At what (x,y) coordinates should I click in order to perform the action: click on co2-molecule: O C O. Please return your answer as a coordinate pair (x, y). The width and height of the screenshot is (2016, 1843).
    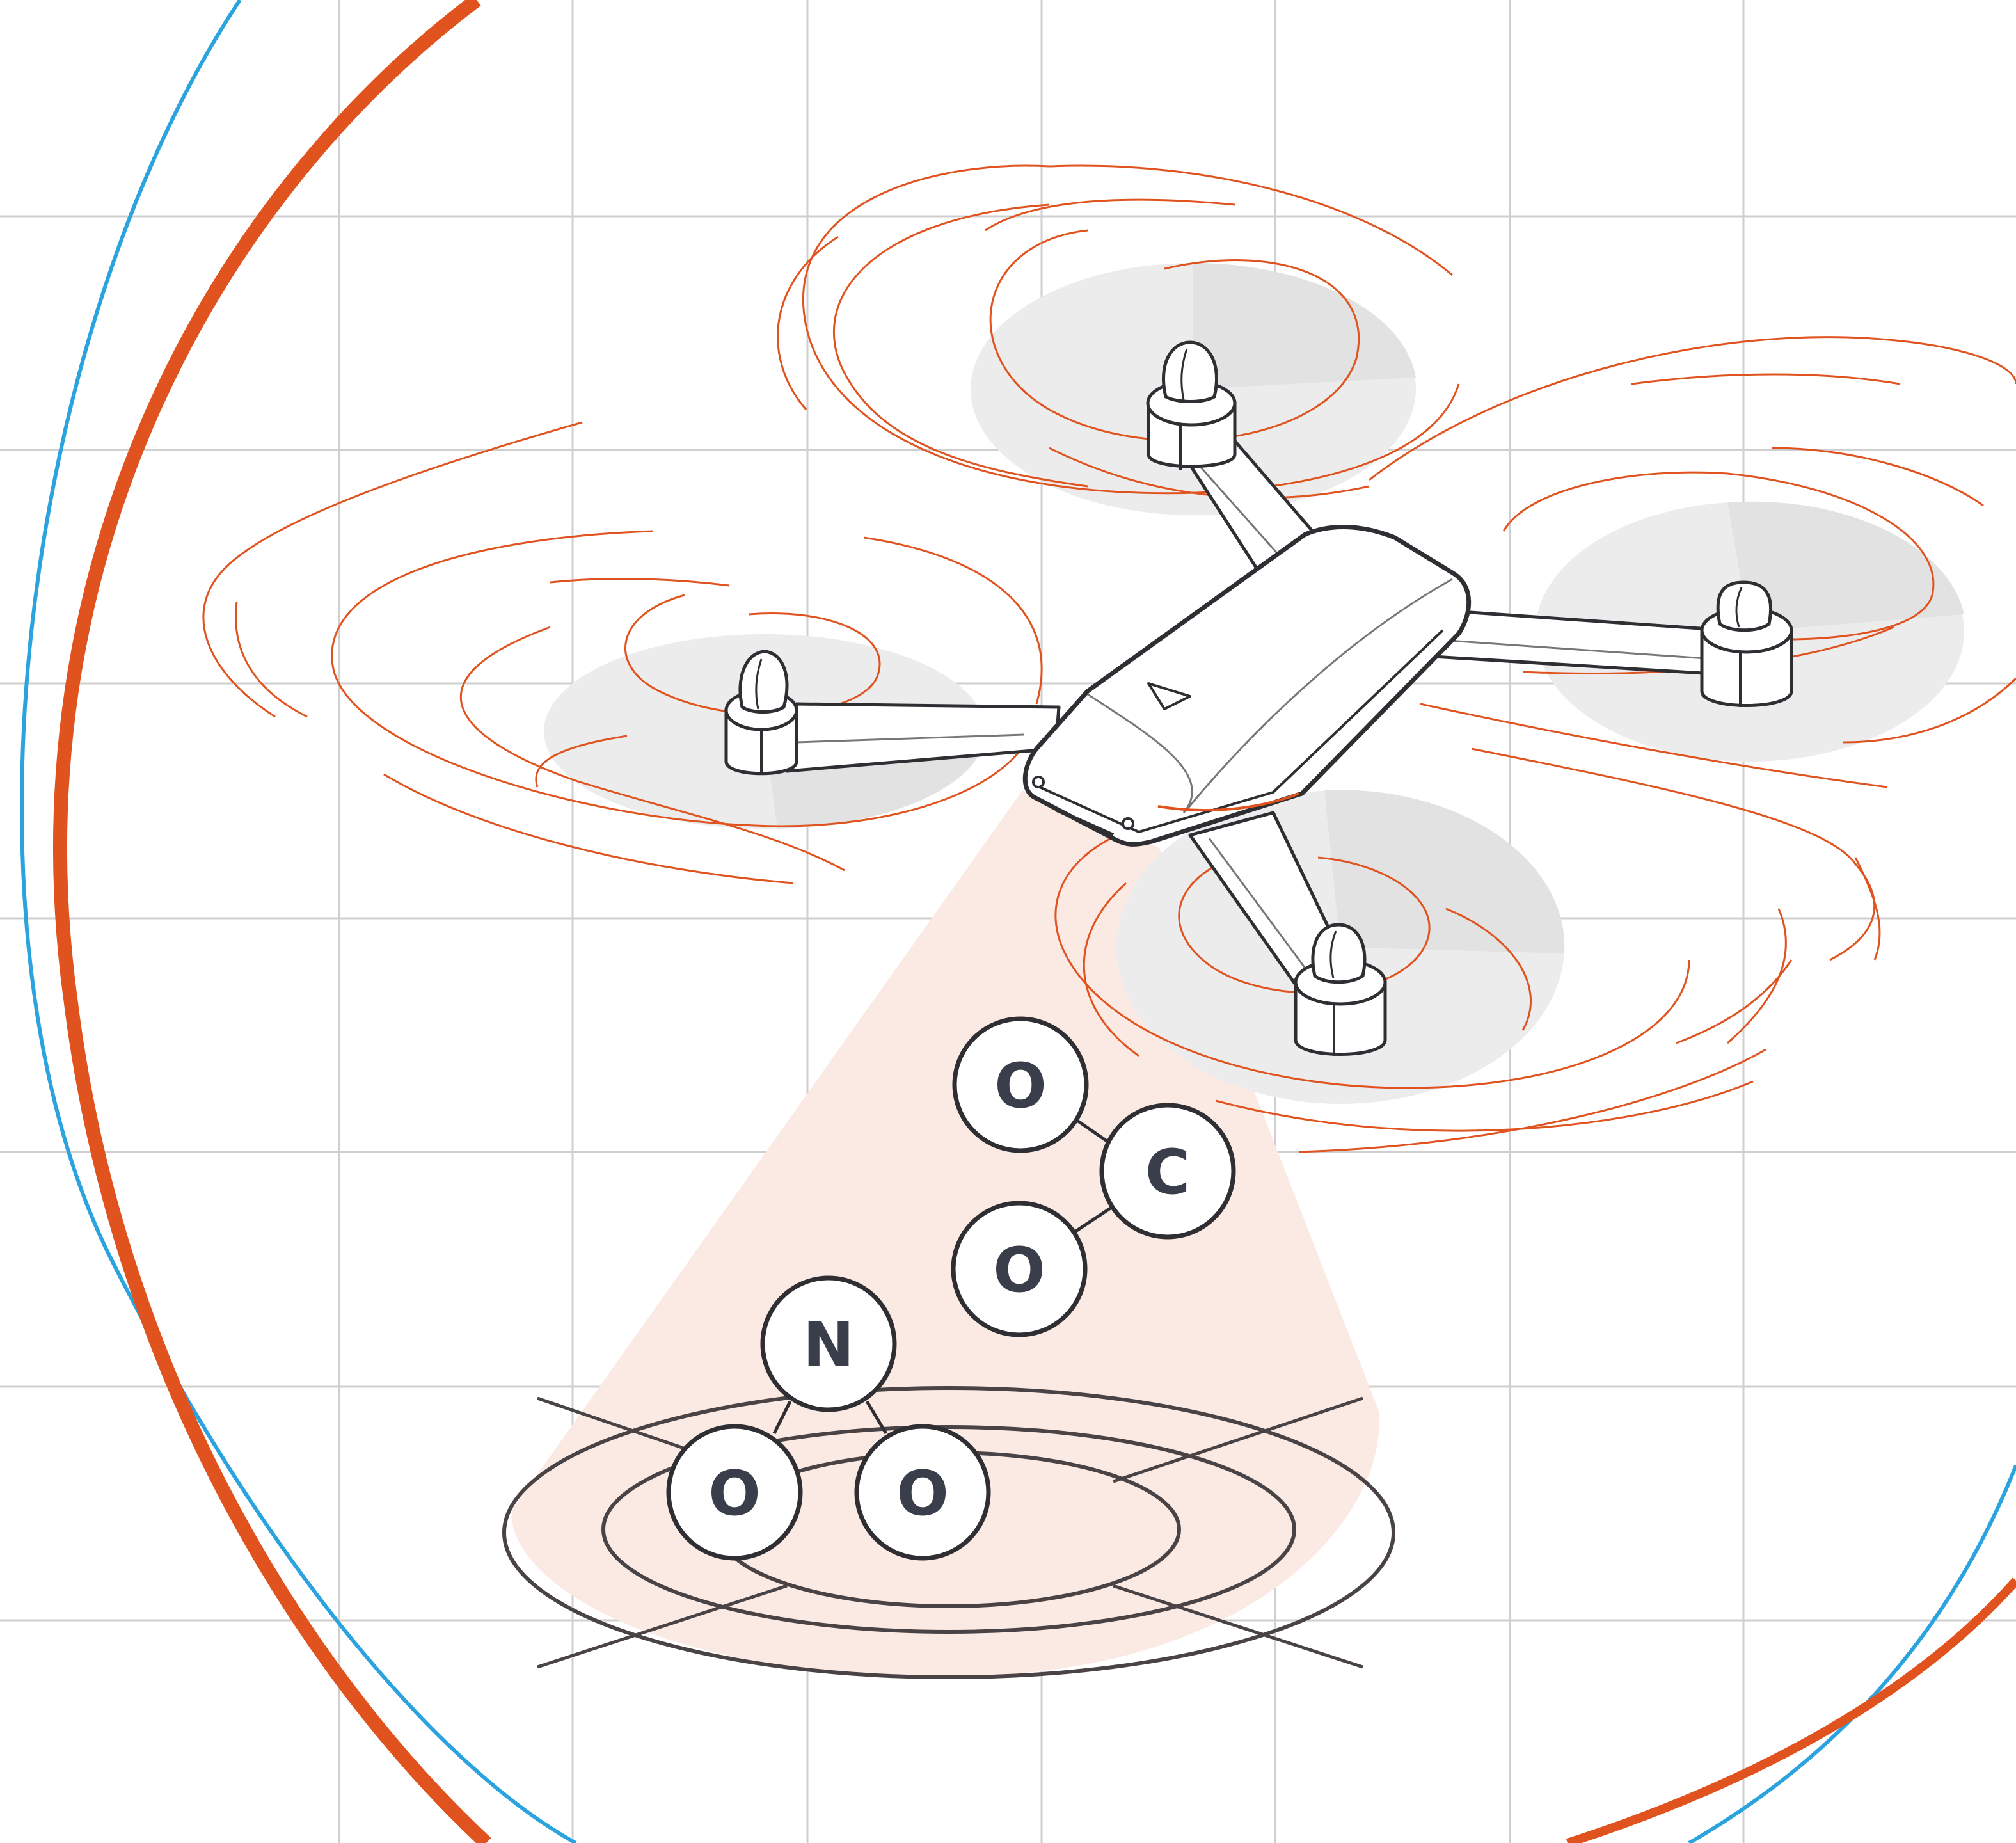
    Looking at the image, I should click on (1093, 1176).